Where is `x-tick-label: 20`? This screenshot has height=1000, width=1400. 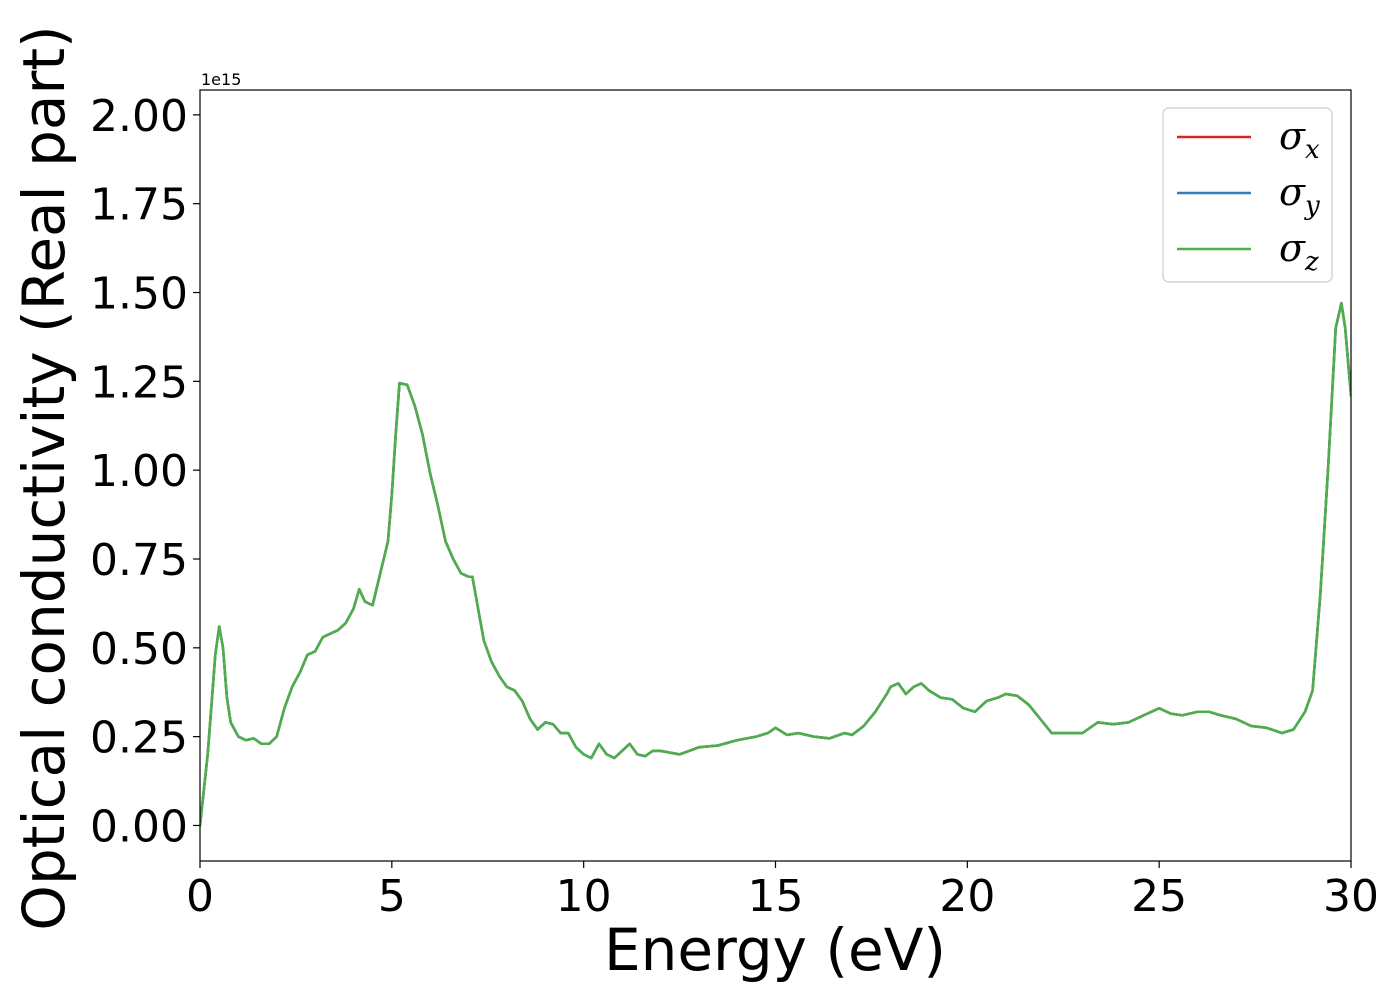
x-tick-label: 20 is located at coordinates (967, 896).